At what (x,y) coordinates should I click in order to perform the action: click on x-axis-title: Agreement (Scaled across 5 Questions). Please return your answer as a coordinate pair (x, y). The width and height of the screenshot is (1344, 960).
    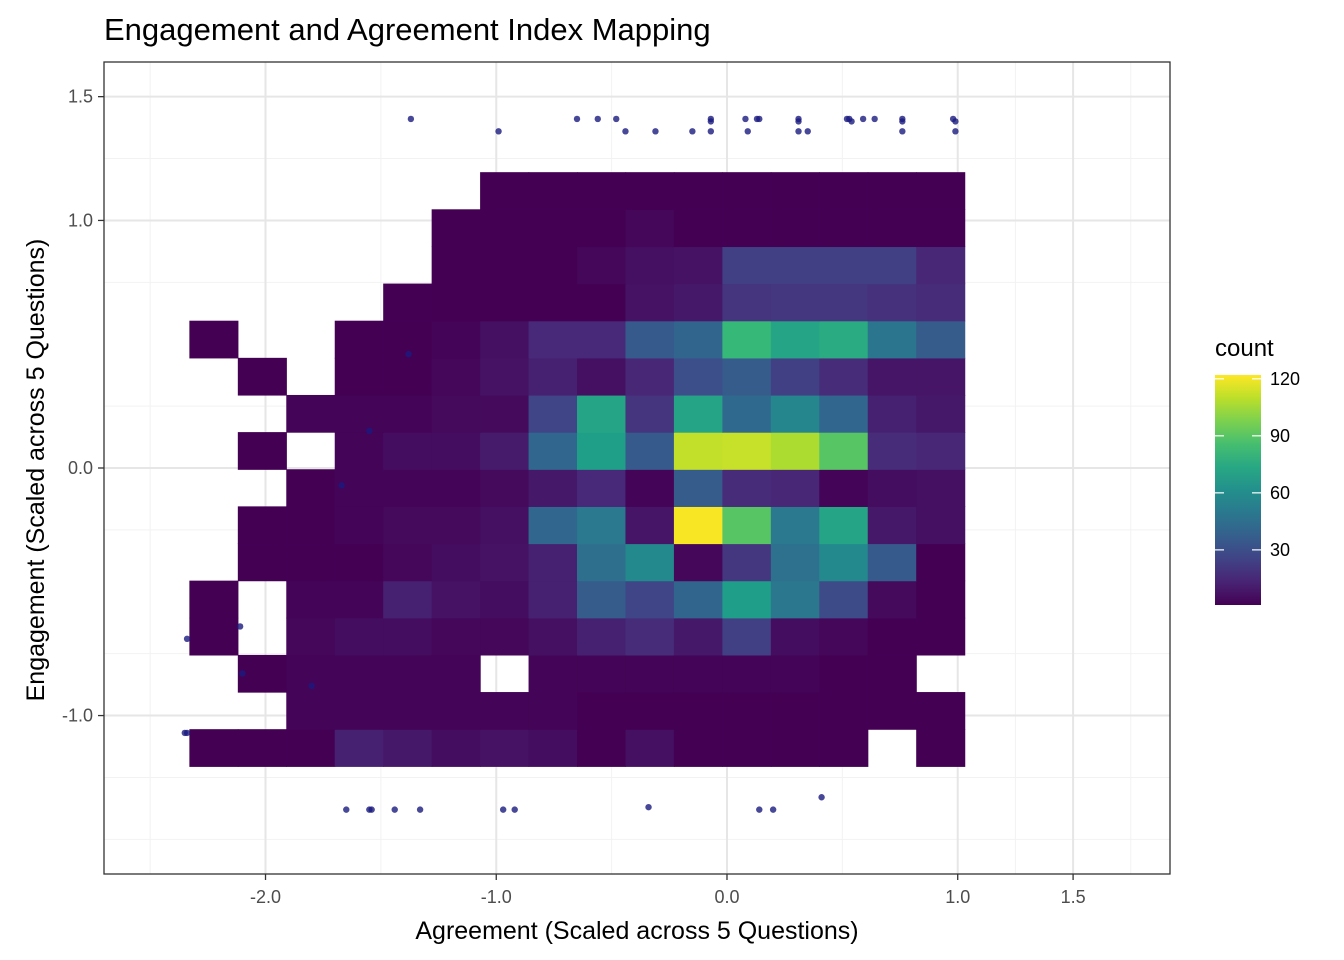
    Looking at the image, I should click on (636, 931).